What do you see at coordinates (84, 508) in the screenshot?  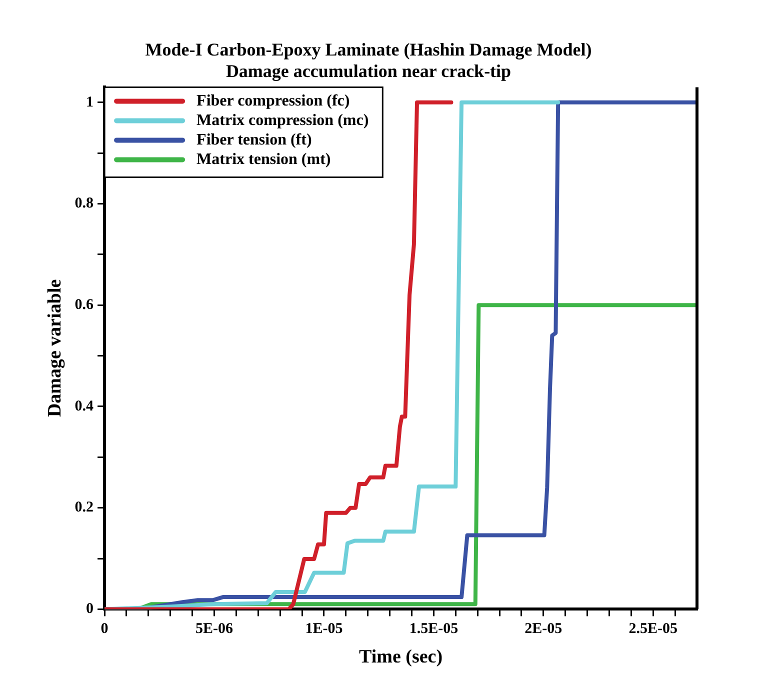 I see `y-tick-label: 0.2` at bounding box center [84, 508].